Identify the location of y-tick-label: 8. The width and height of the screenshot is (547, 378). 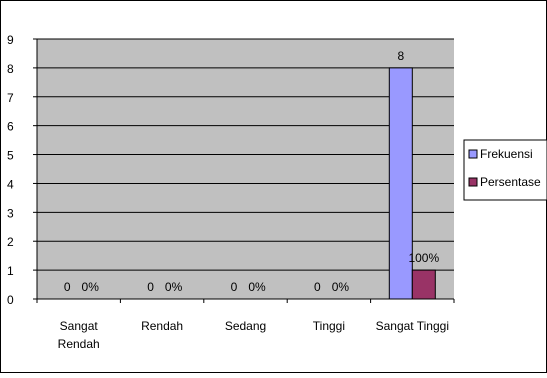
(10, 69).